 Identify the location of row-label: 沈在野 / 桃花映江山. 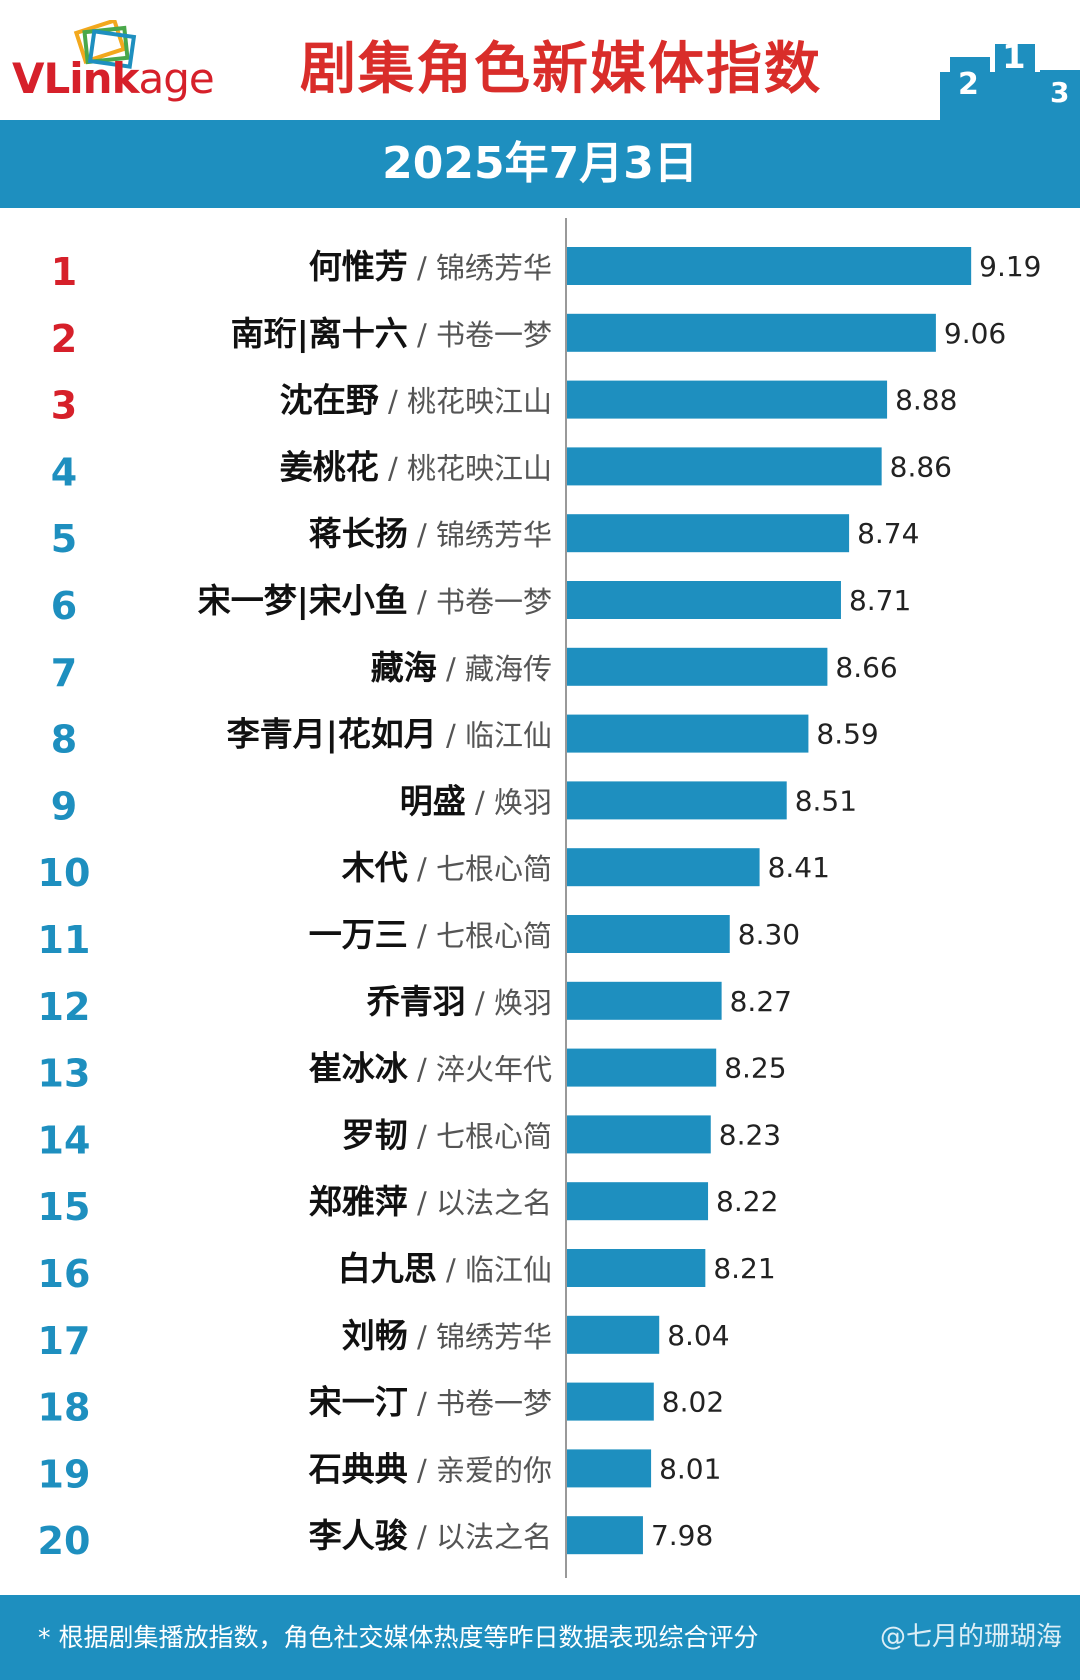
(416, 400).